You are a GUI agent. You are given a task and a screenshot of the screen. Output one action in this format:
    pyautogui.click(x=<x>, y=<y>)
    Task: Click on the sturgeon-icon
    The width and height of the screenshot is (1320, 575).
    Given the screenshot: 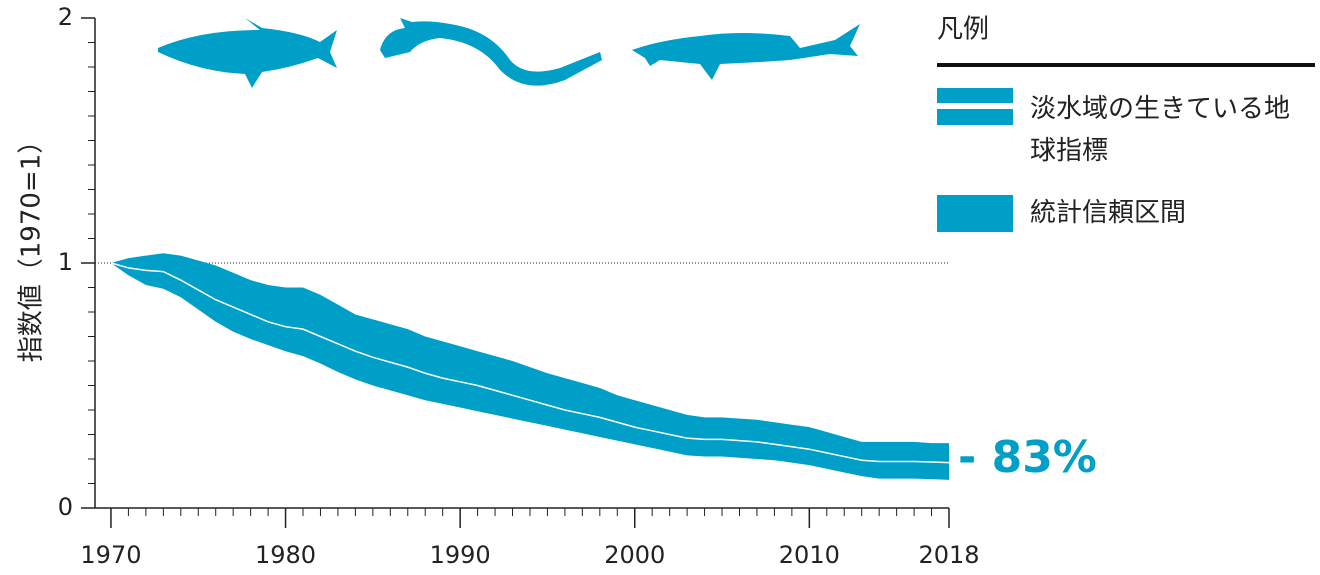 What is the action you would take?
    pyautogui.click(x=746, y=52)
    